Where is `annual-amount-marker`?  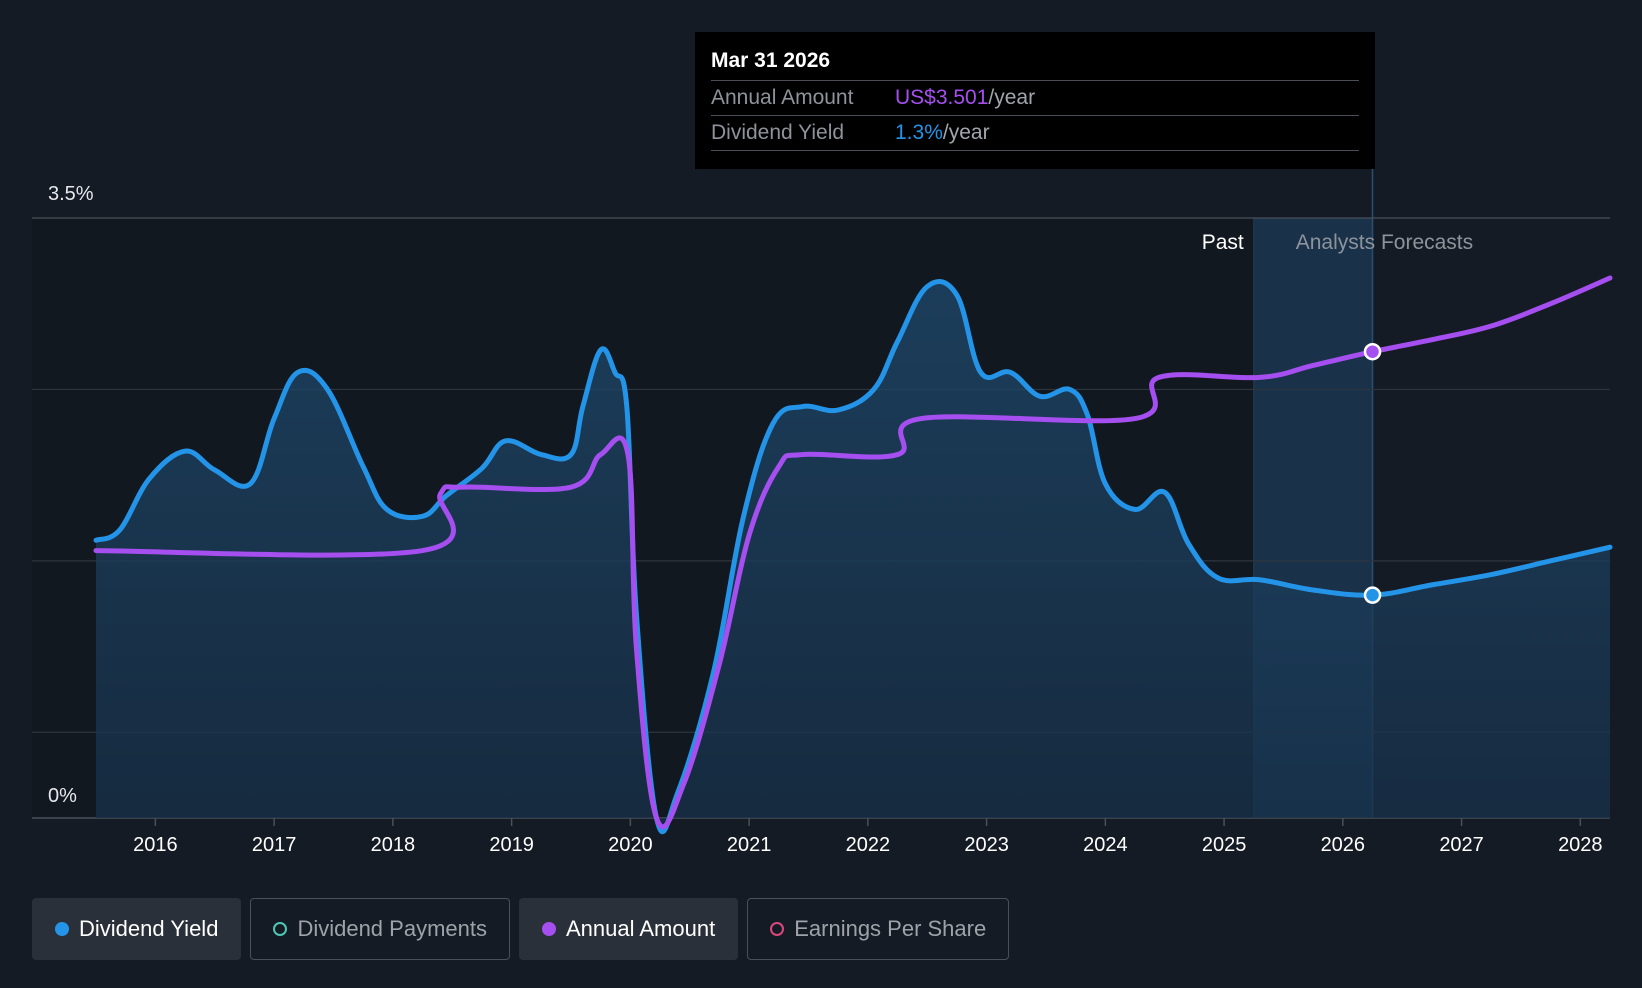
annual-amount-marker is located at coordinates (1372, 351).